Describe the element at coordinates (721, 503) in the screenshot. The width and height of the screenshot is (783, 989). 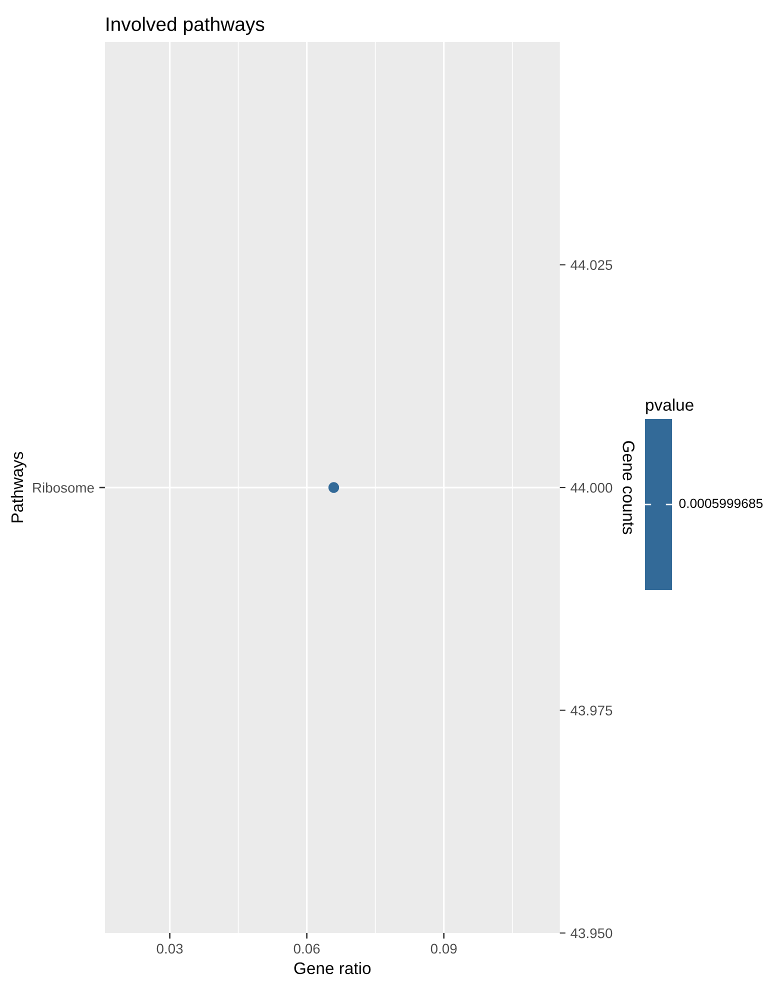
I see `text: 0.0005999685` at that location.